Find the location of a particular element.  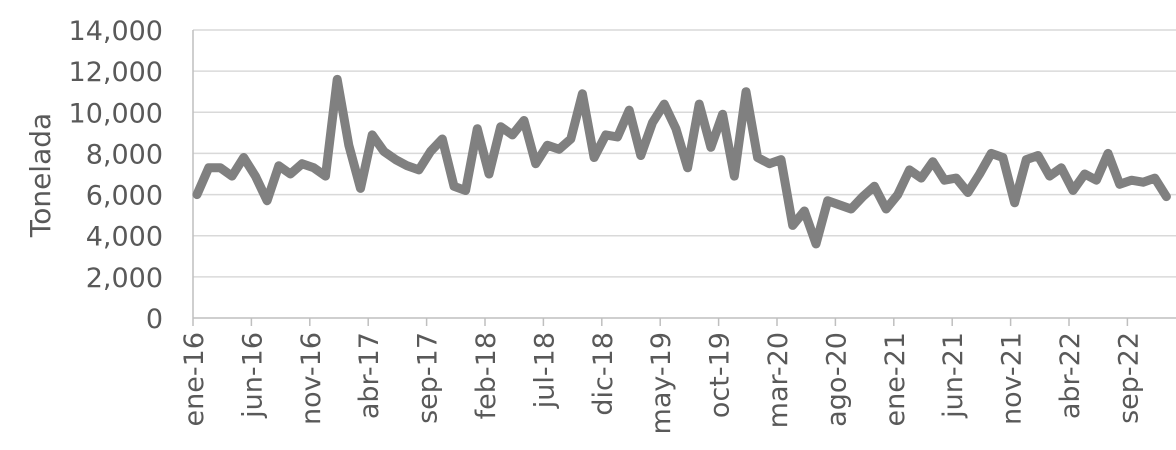

x-tick-label: jun-21 is located at coordinates (953, 375).